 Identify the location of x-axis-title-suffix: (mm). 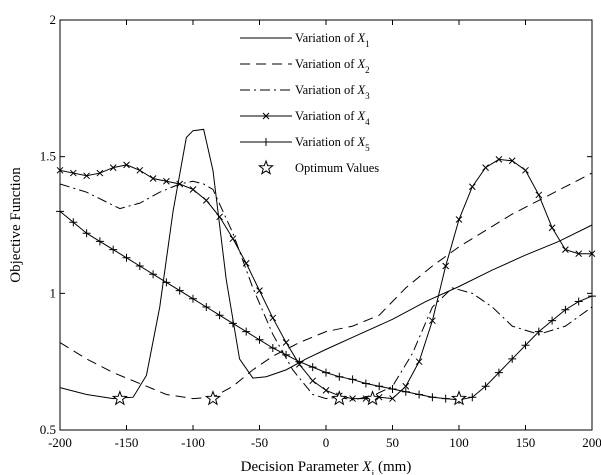
(392, 467).